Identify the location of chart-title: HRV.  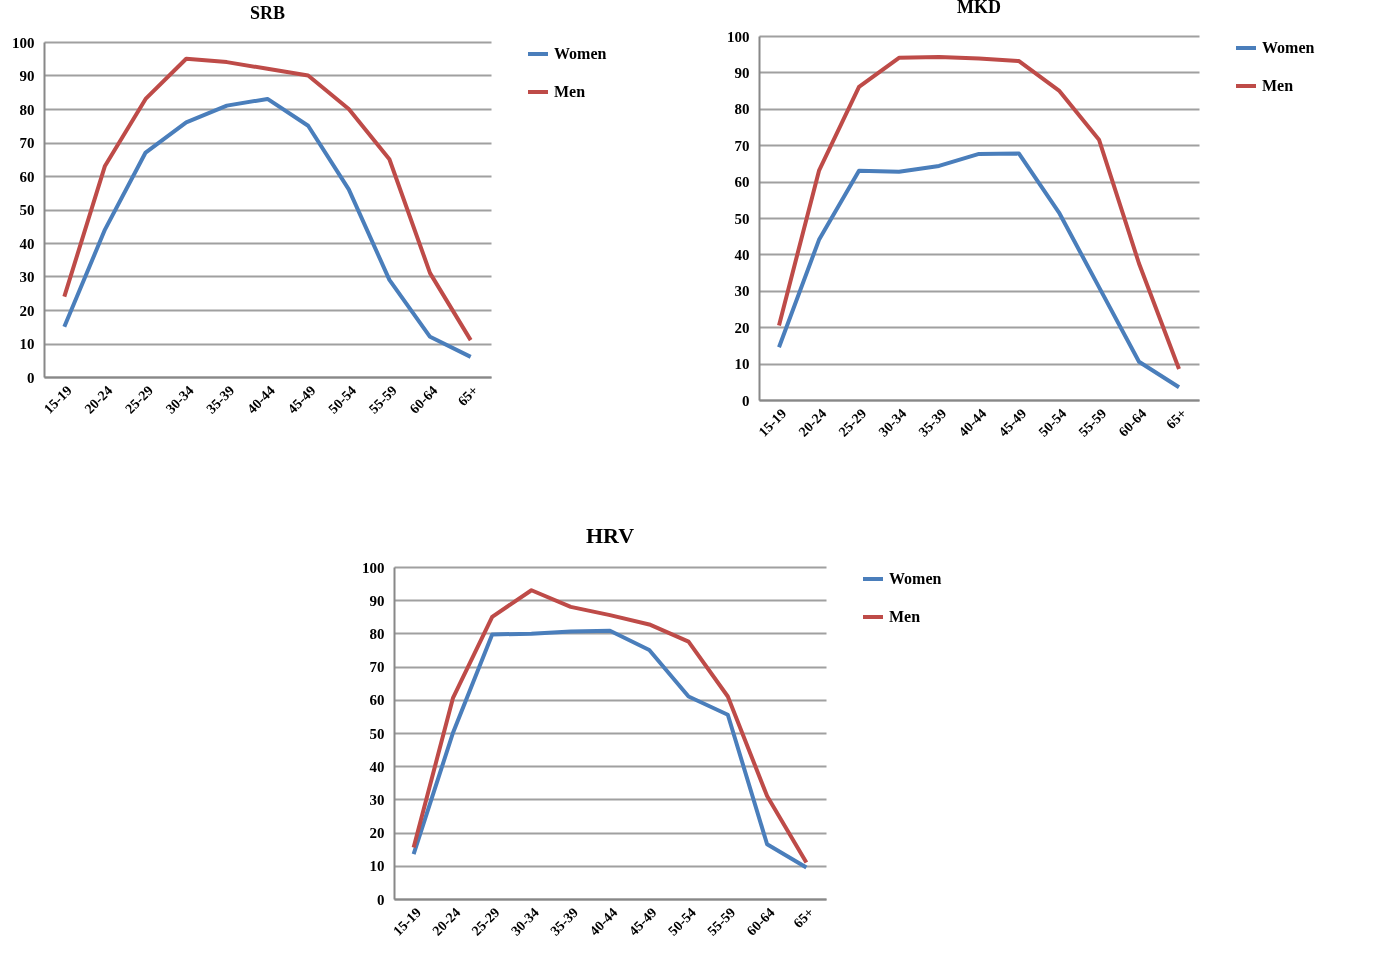
(610, 535).